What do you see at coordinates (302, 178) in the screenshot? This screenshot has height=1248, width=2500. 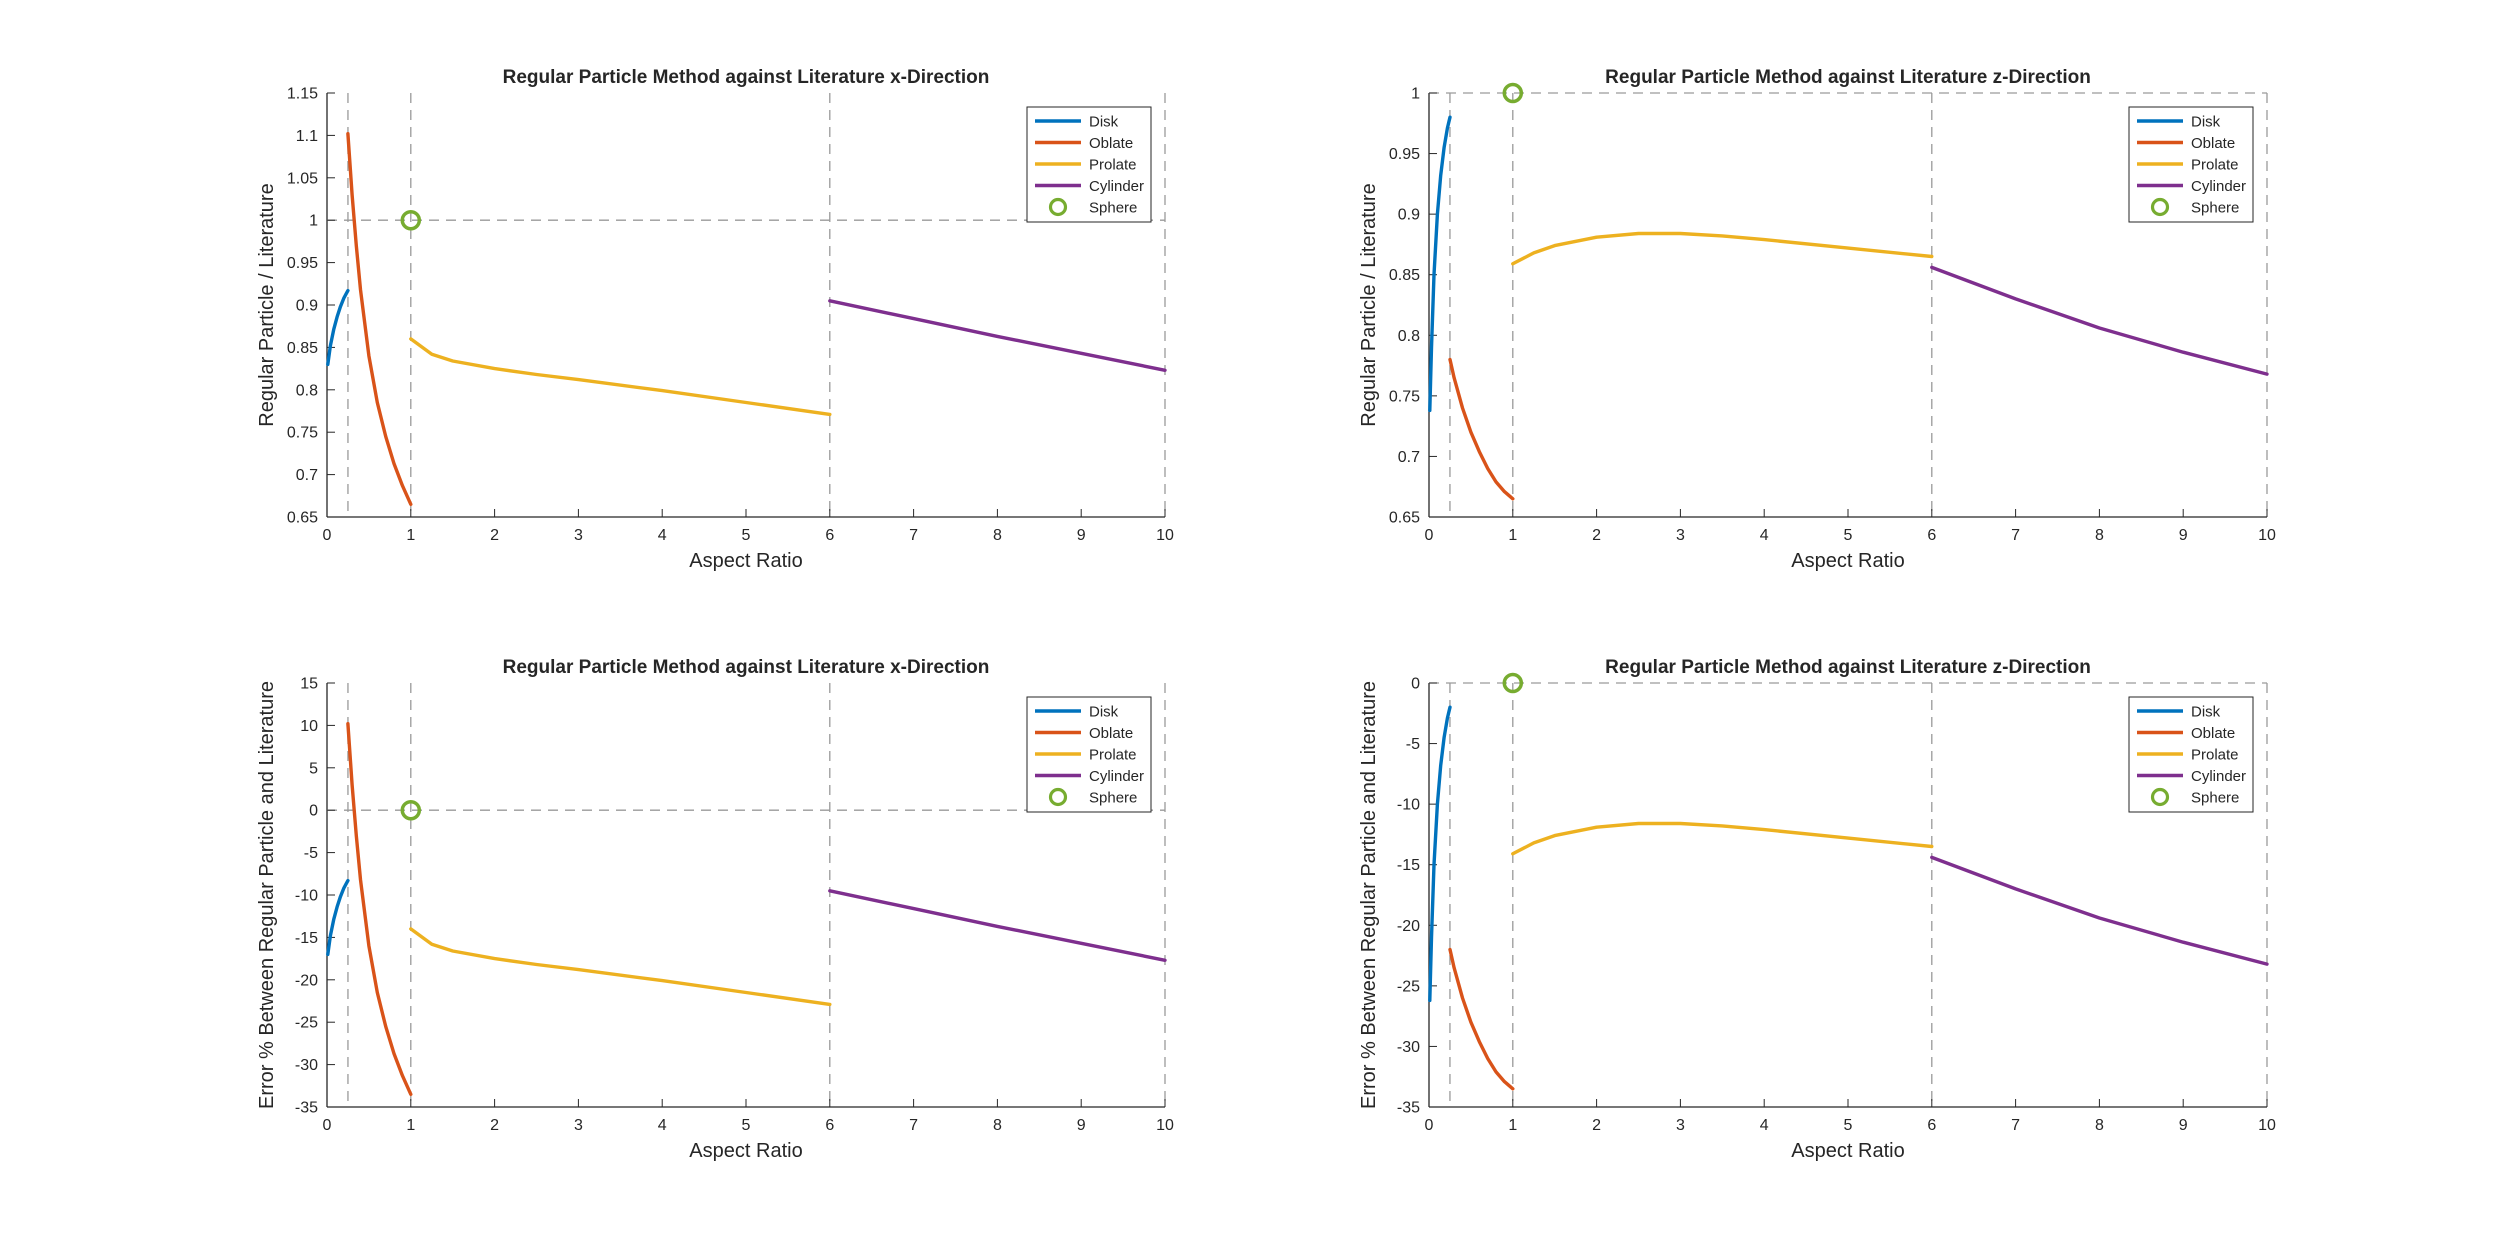 I see `y-tick-label: 1.05` at bounding box center [302, 178].